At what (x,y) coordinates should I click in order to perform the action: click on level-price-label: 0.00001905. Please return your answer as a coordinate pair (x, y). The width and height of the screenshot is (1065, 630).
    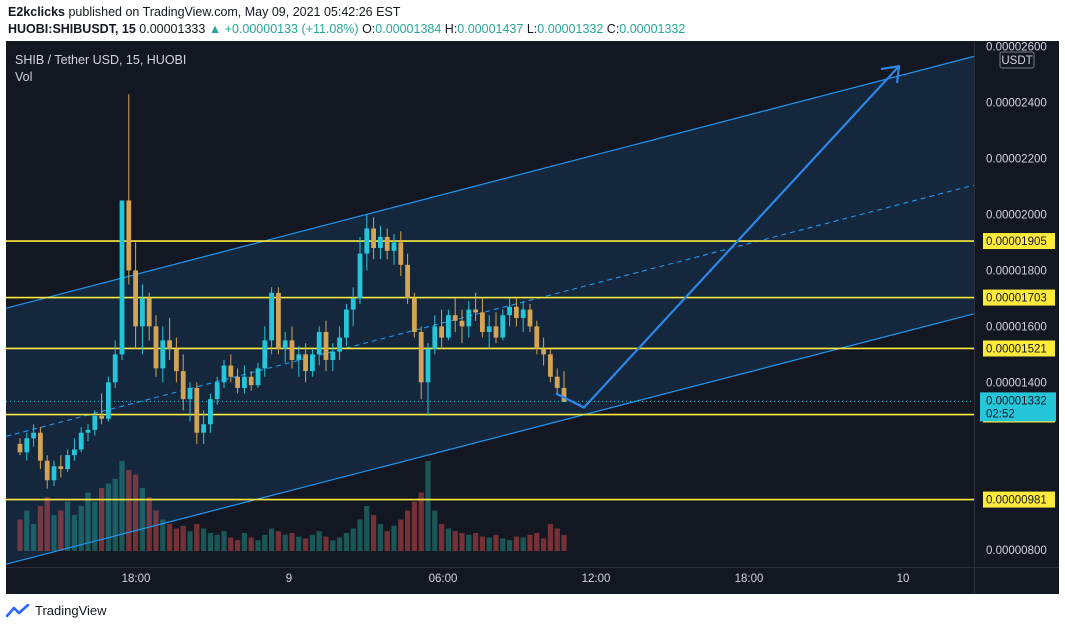
    Looking at the image, I should click on (1016, 242).